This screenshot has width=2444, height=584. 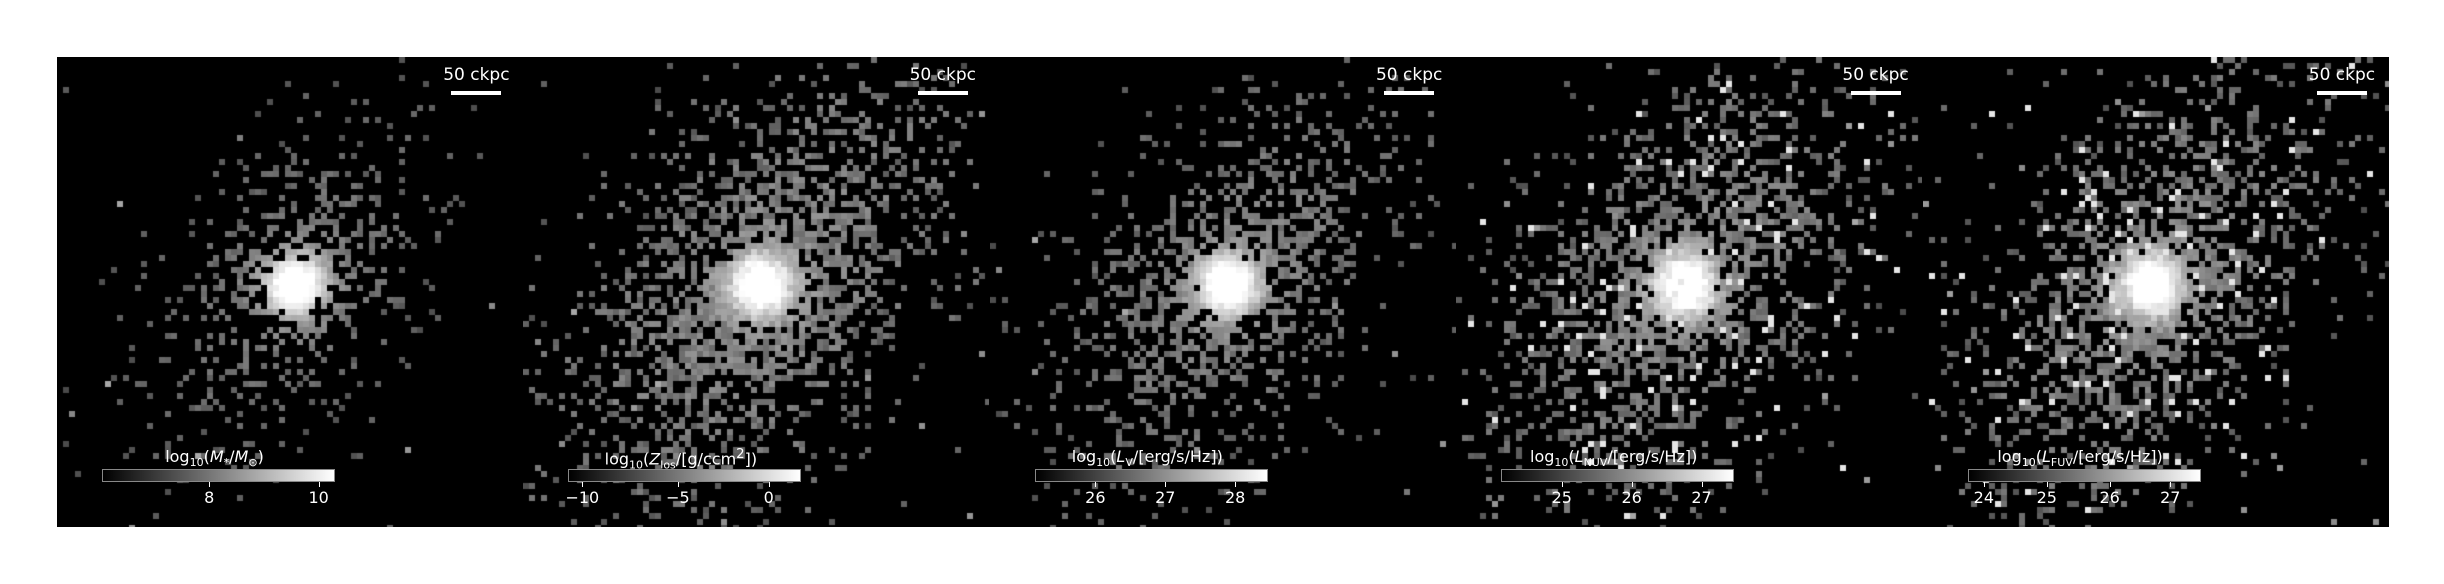 I want to click on colorbar-tick-label: 28, so click(x=1235, y=497).